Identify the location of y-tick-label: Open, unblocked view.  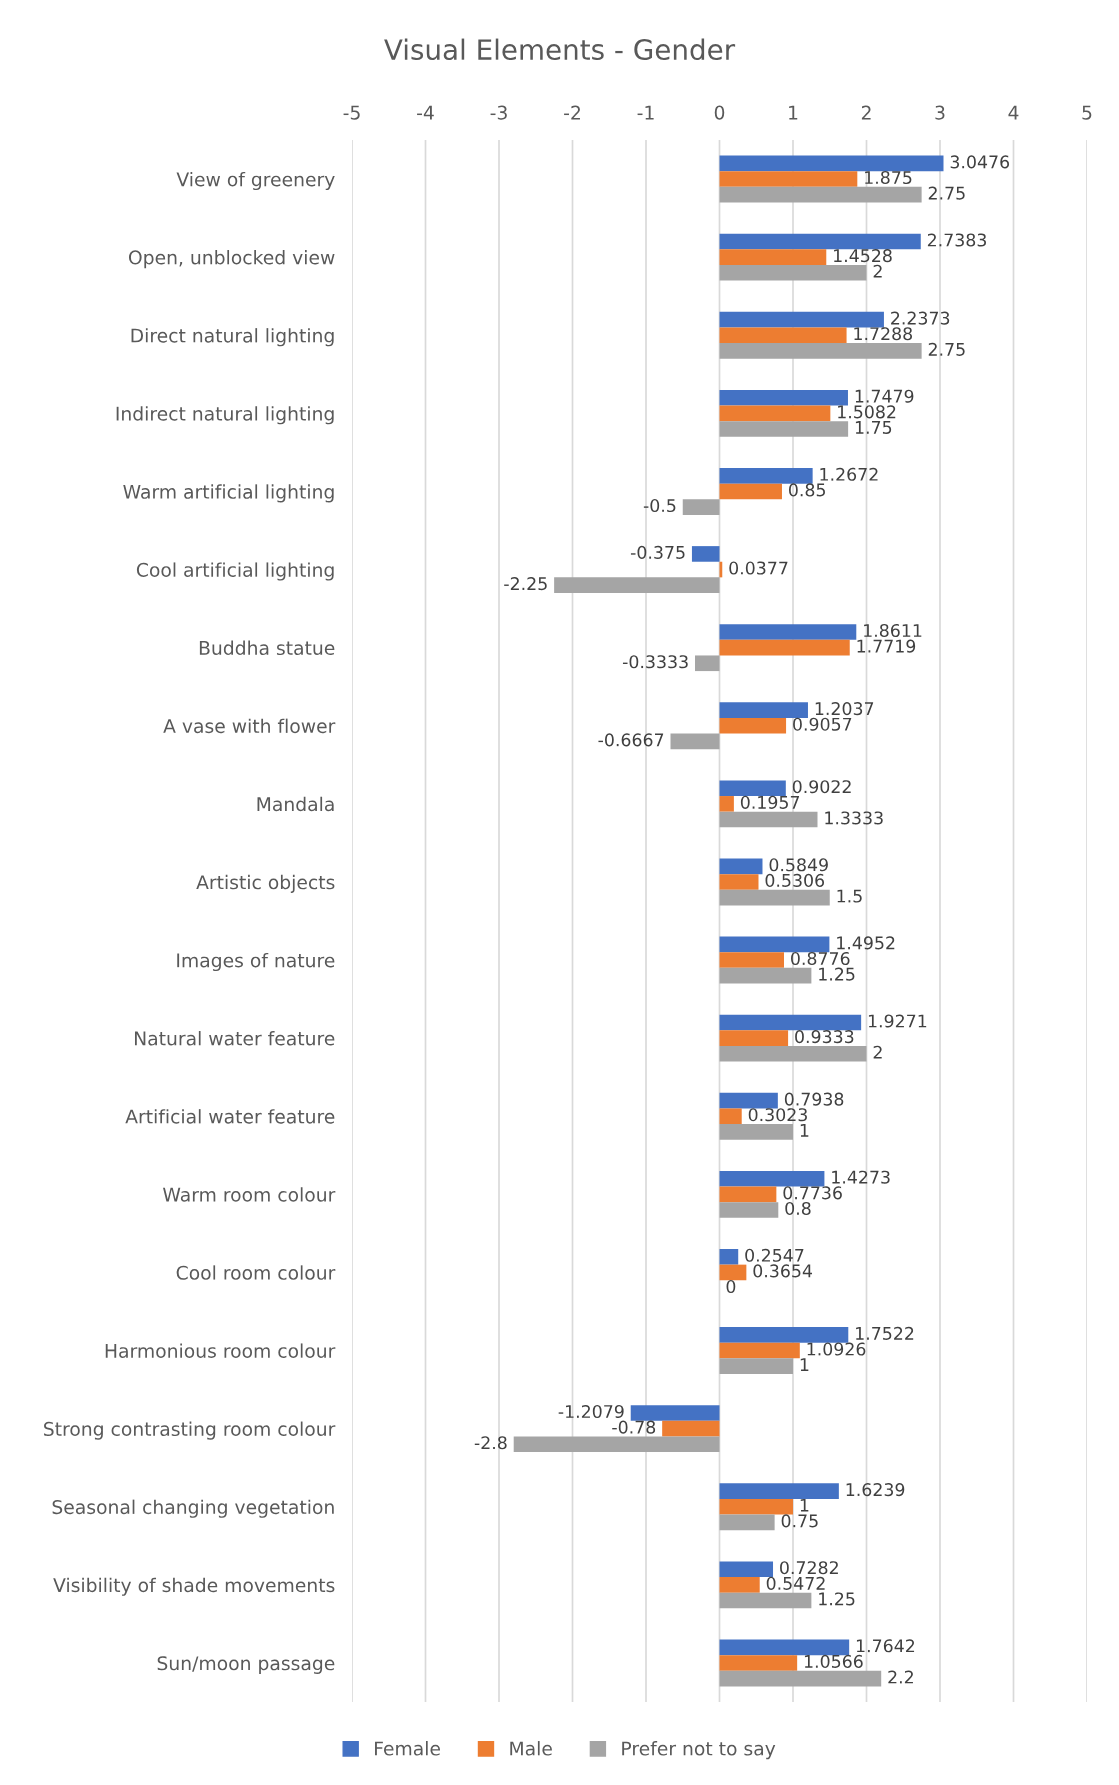
(231, 259).